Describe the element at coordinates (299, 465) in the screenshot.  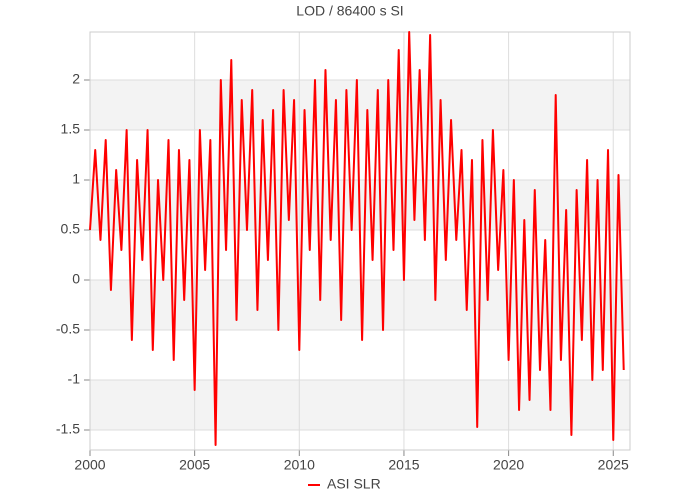
I see `x-tick-label: 2010` at that location.